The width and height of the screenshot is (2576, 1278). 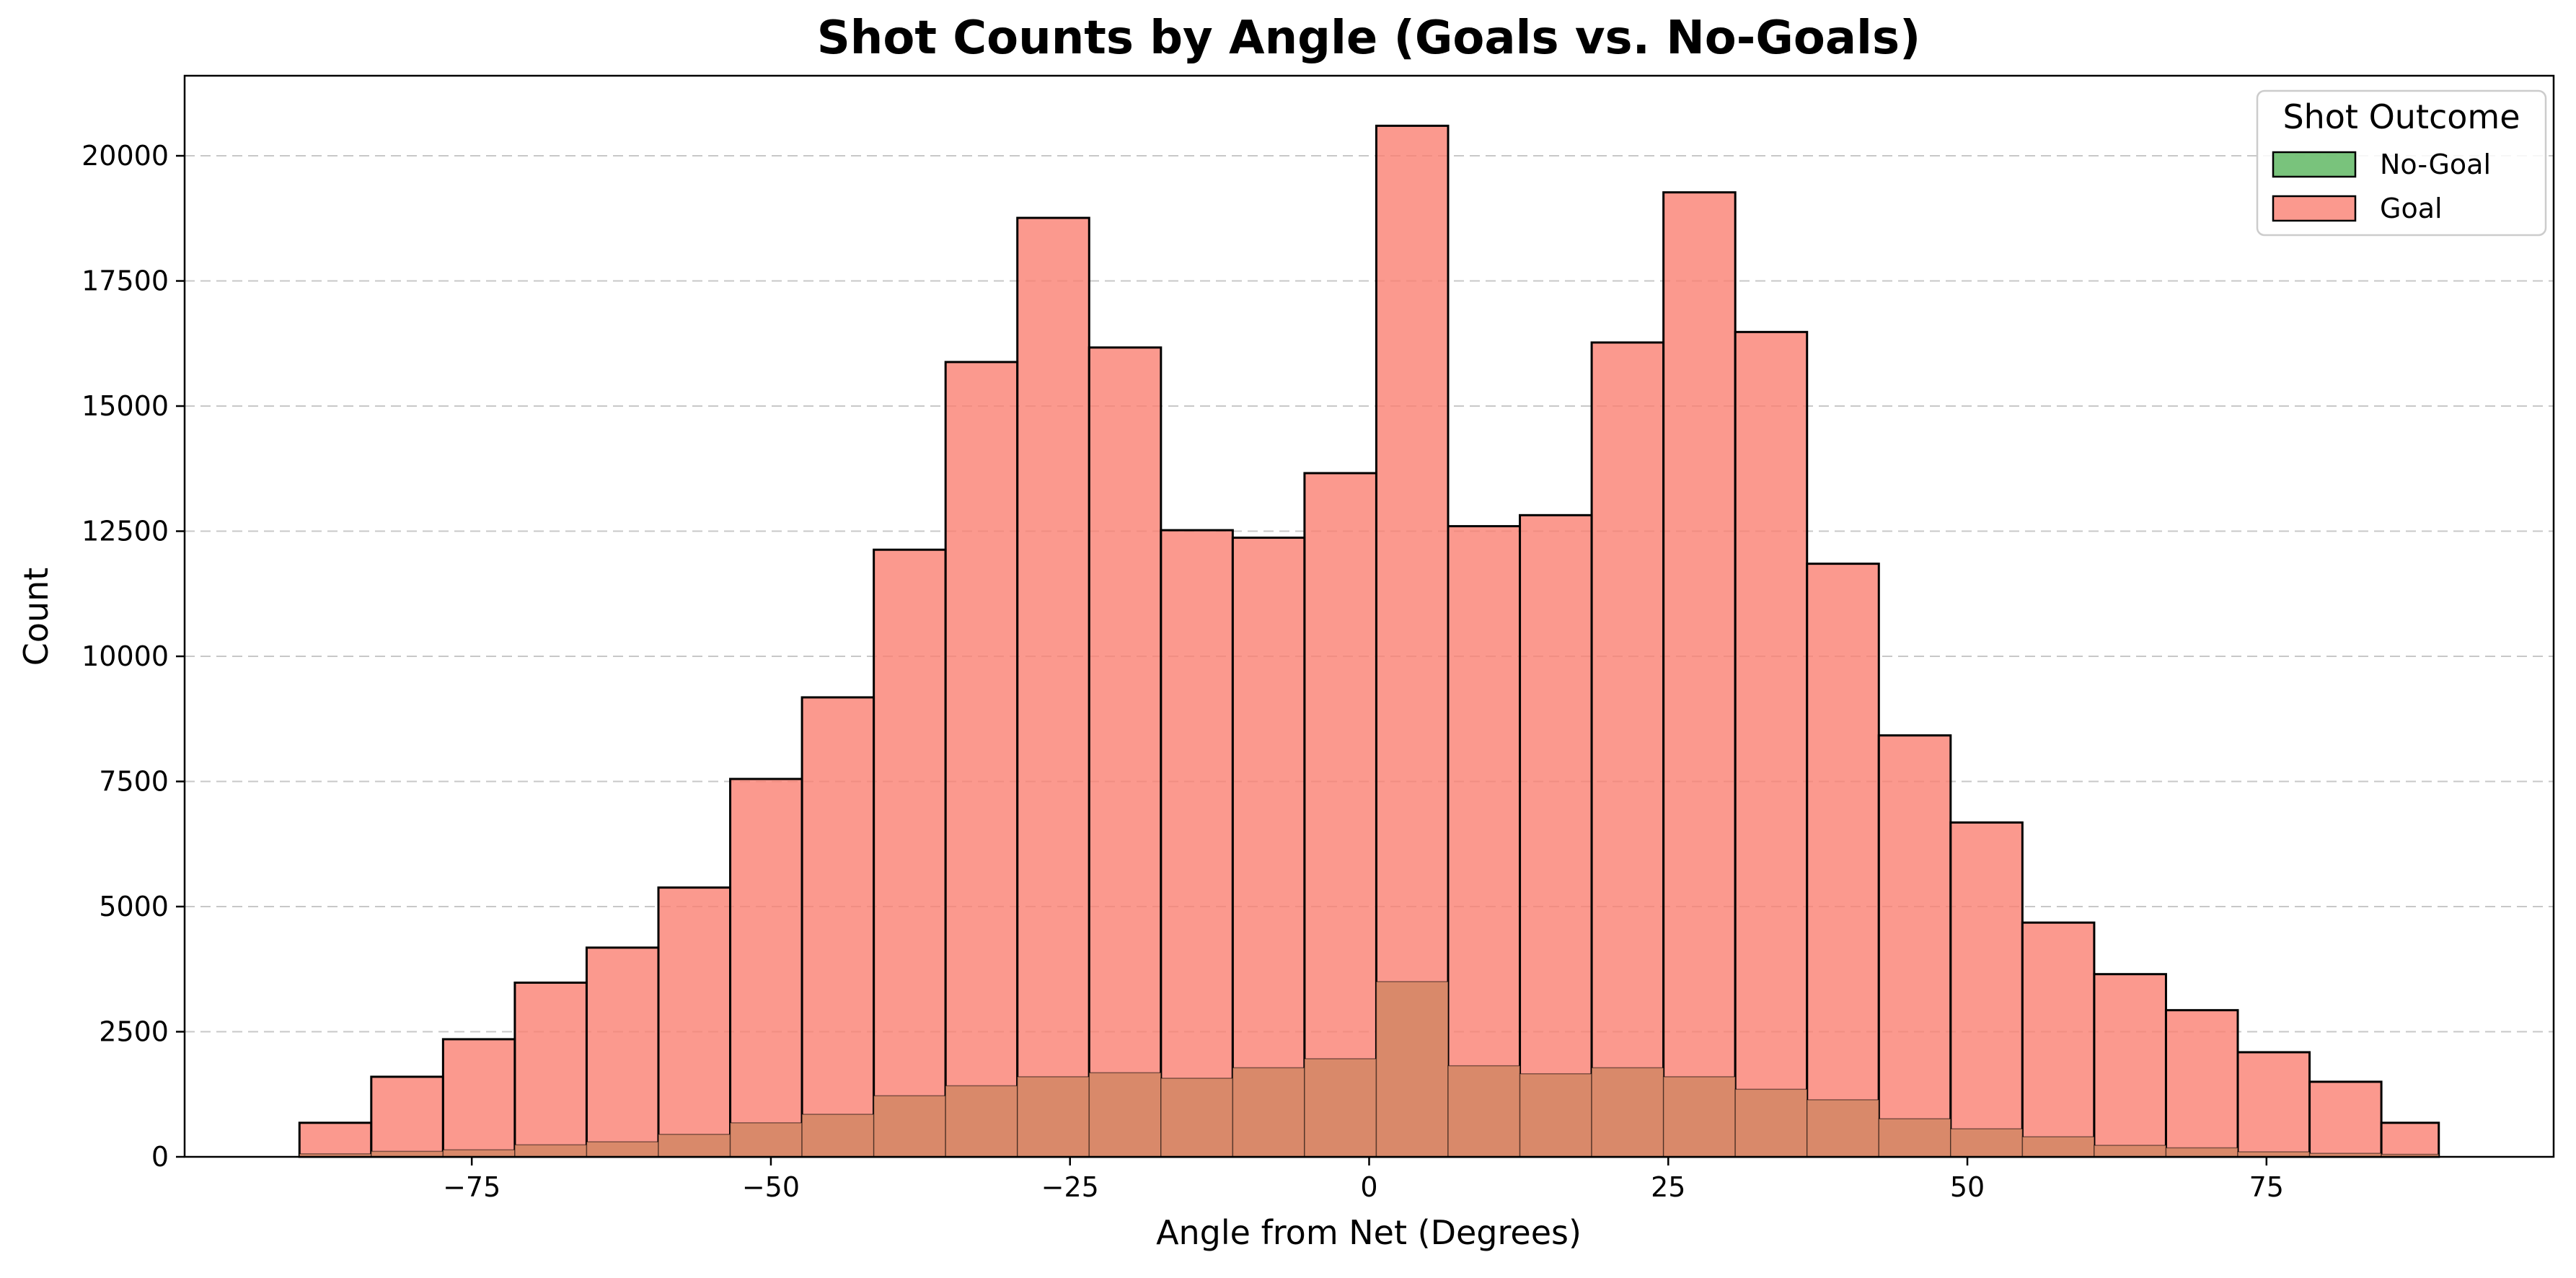 I want to click on legend-swatch-no-goal, so click(x=2314, y=164).